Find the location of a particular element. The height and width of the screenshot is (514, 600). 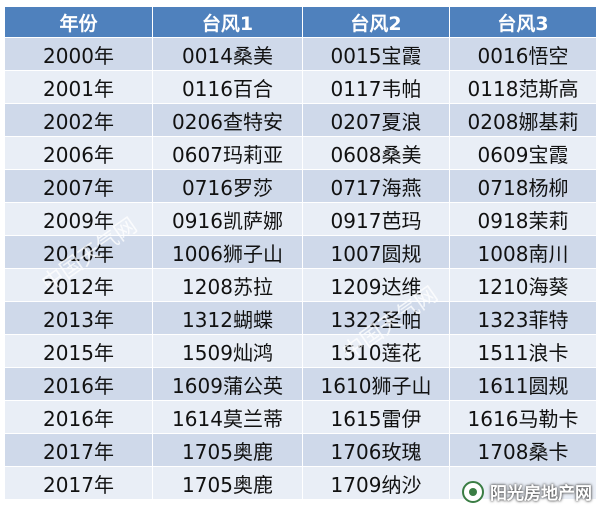

table-row: 2001年 0116百合 0117韦帕 0118范斯高 is located at coordinates (300, 87).